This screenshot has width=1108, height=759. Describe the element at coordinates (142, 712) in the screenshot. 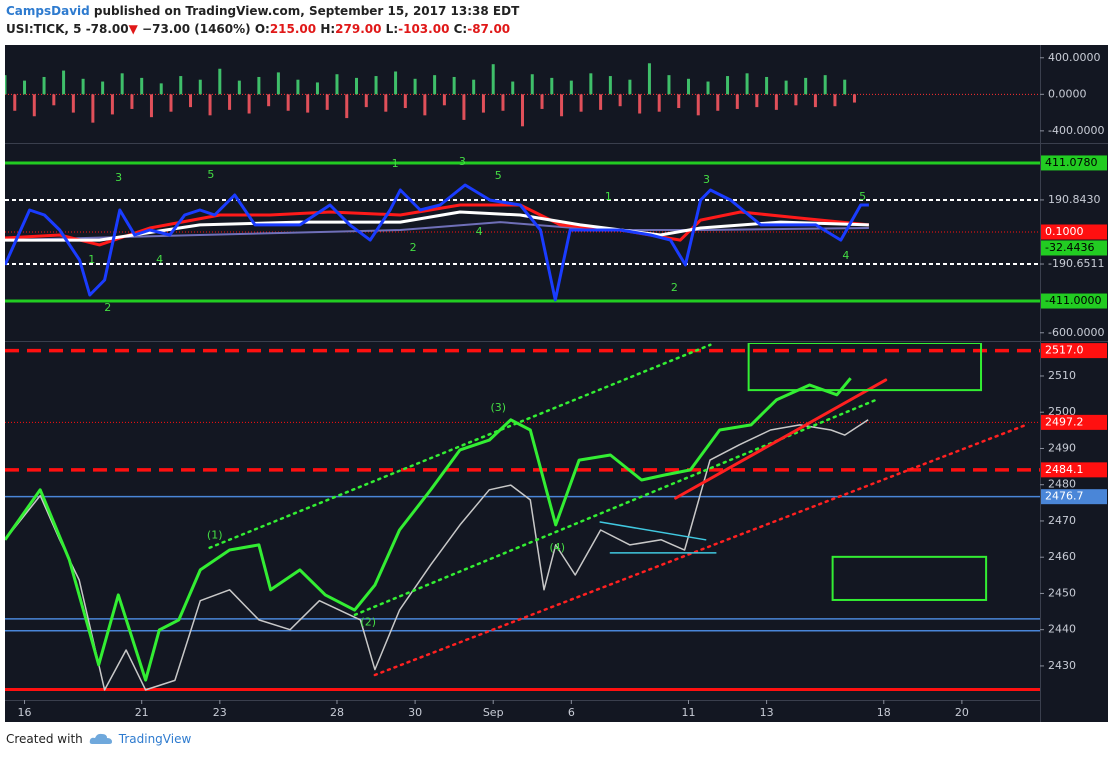

I see `x-tick-label: 21` at that location.